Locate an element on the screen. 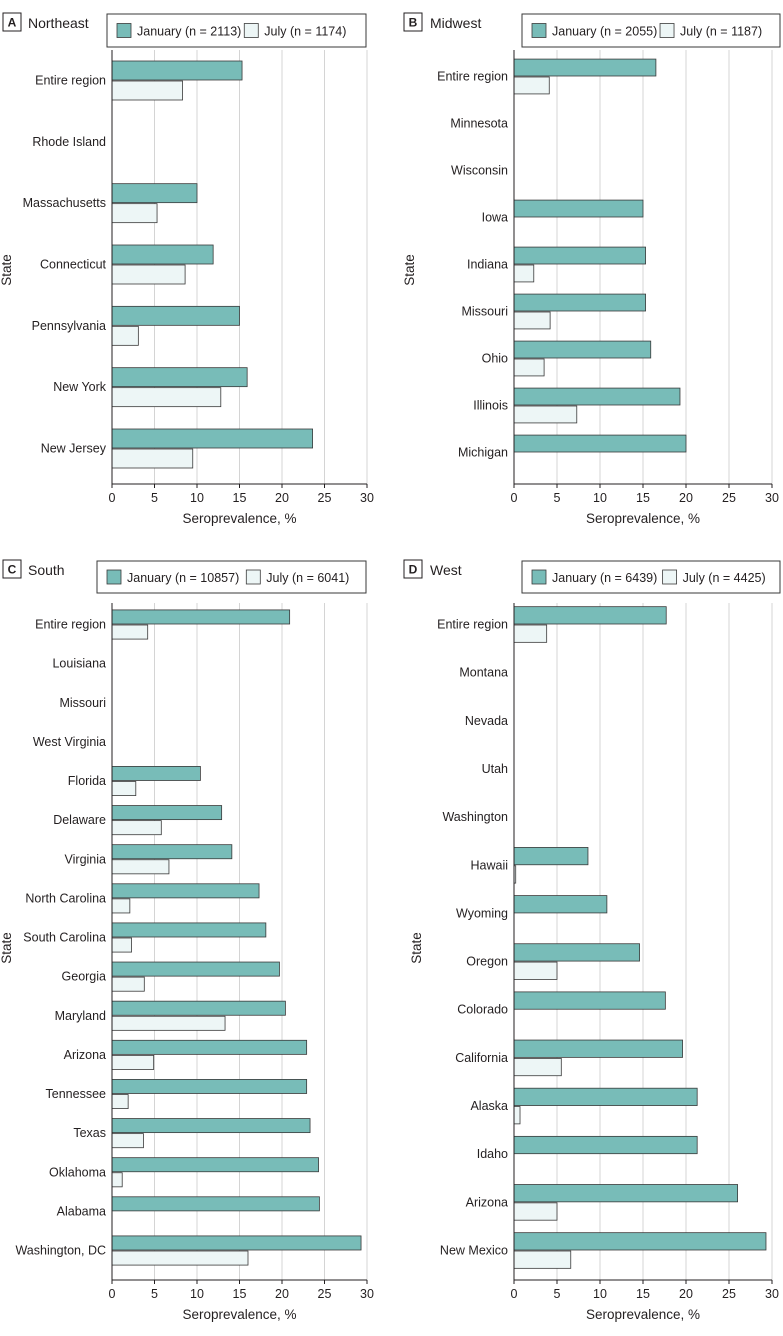  category-label: Oregon is located at coordinates (487, 962).